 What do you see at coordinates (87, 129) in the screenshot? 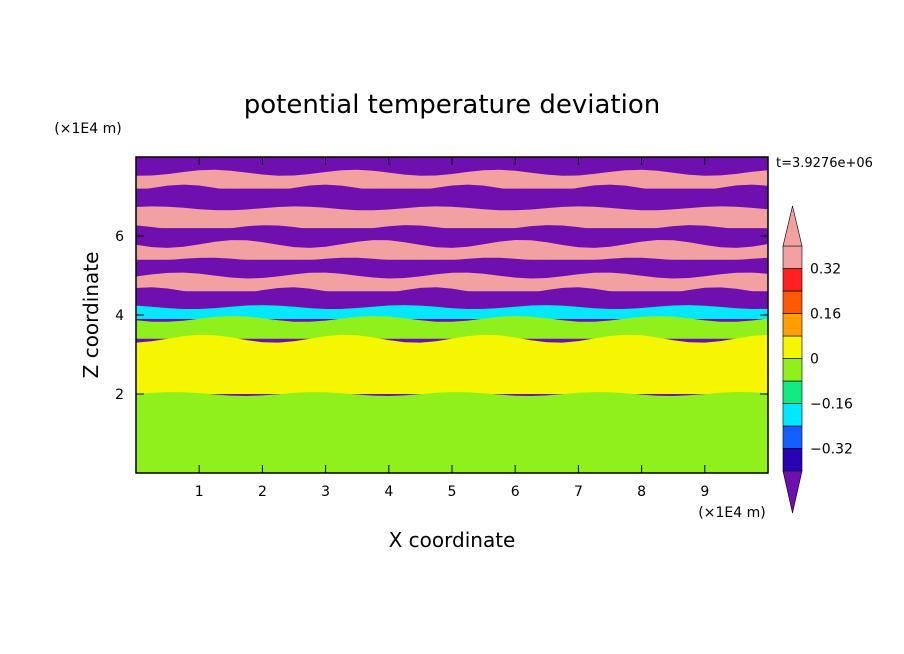
I see `y-axis-unit: (×1E4 m)` at bounding box center [87, 129].